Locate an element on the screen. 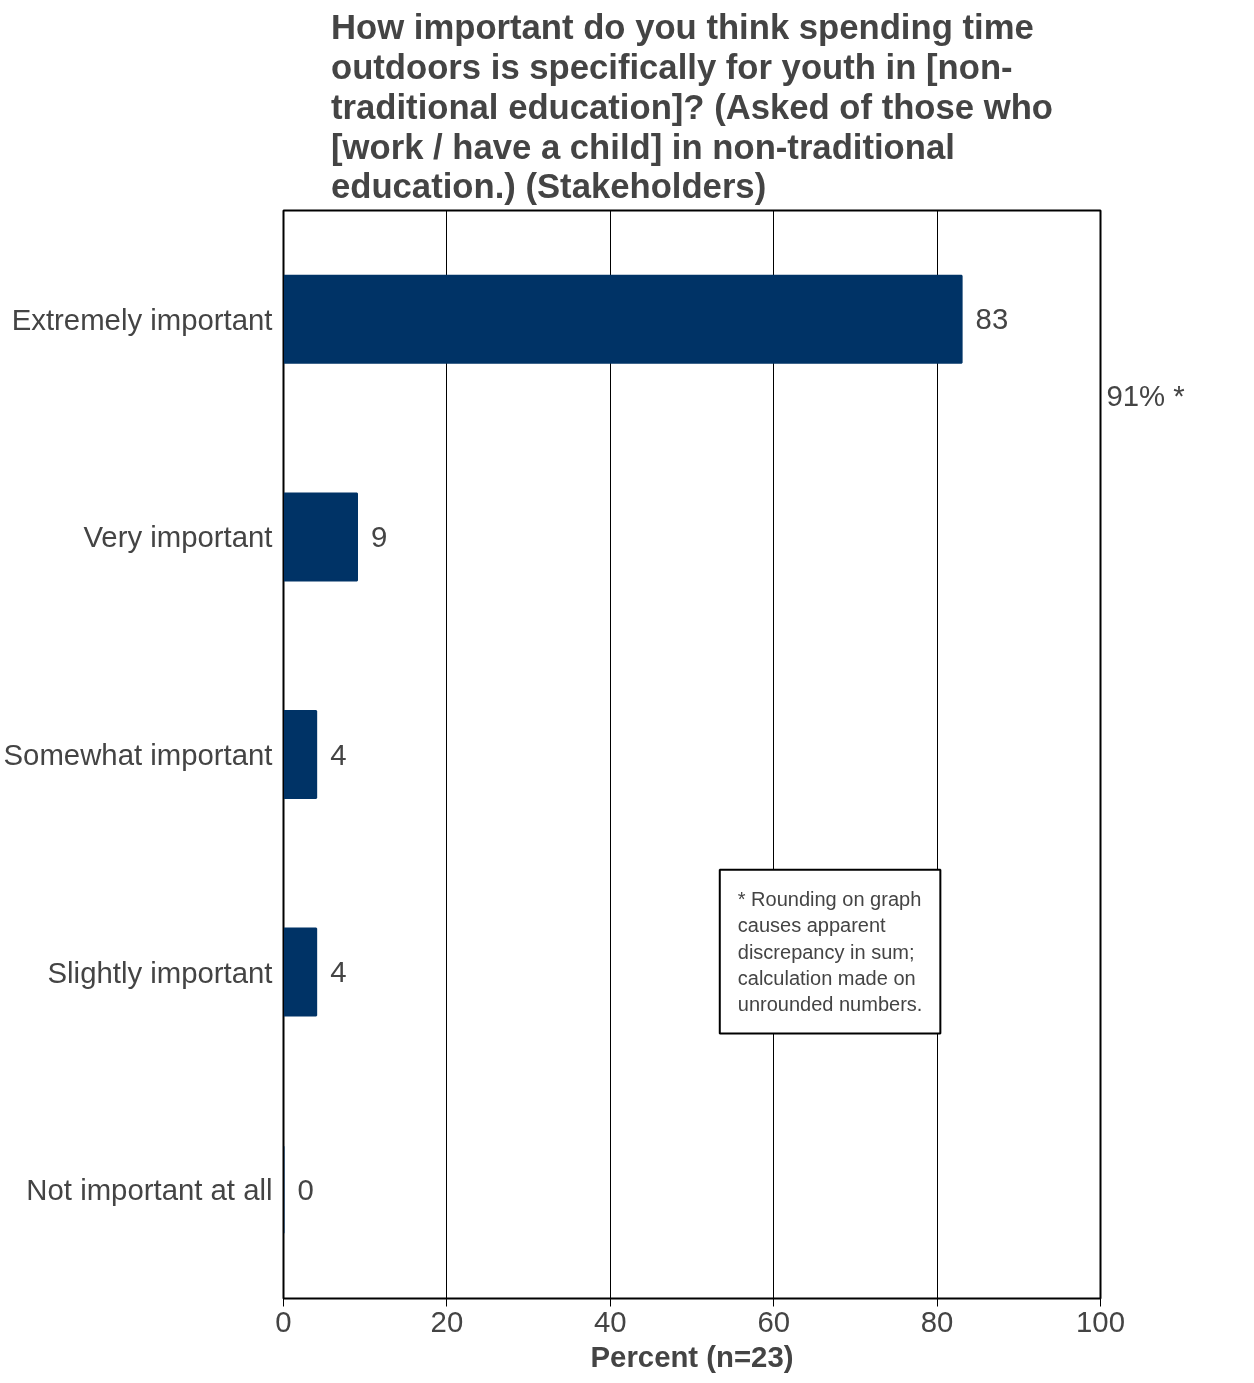 This screenshot has width=1254, height=1383. x-tick-label: 60 is located at coordinates (774, 1321).